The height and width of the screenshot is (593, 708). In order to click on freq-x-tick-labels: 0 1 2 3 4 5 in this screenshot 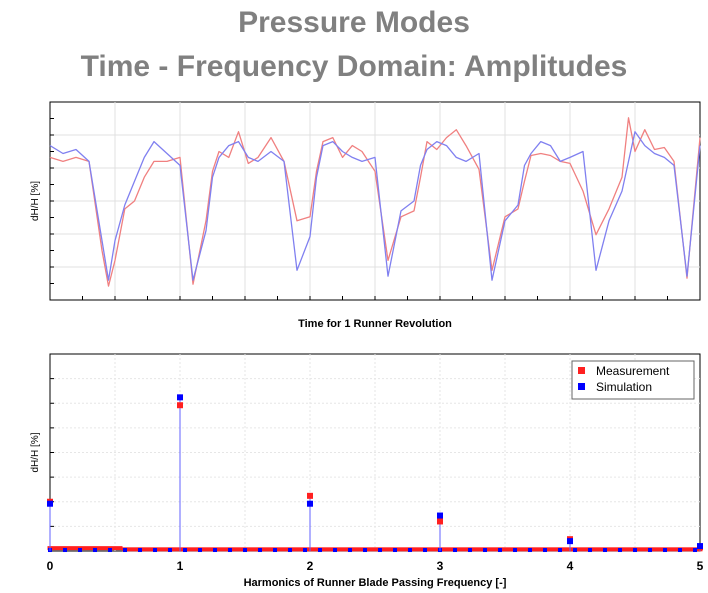, I will do `click(375, 566)`.